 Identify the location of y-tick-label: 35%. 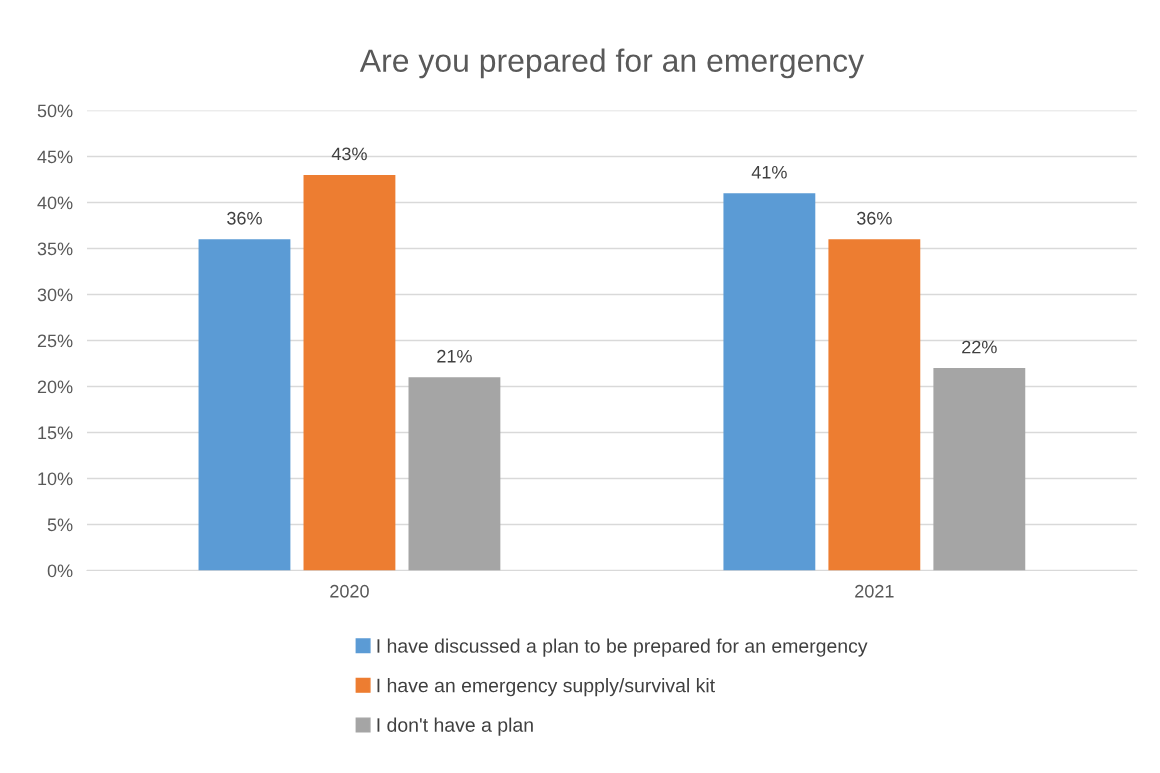
(55, 249).